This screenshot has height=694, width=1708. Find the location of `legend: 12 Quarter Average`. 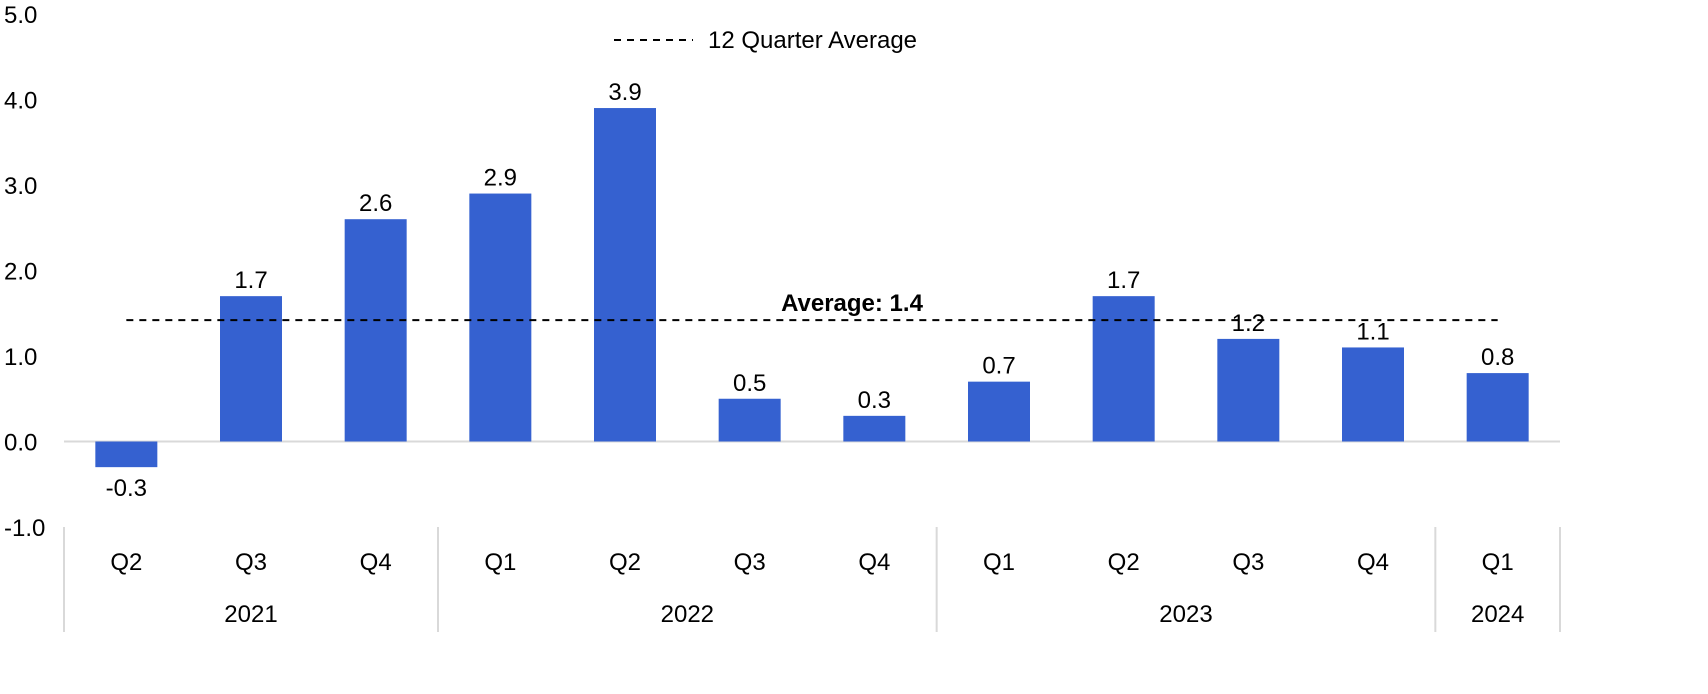

legend: 12 Quarter Average is located at coordinates (765, 40).